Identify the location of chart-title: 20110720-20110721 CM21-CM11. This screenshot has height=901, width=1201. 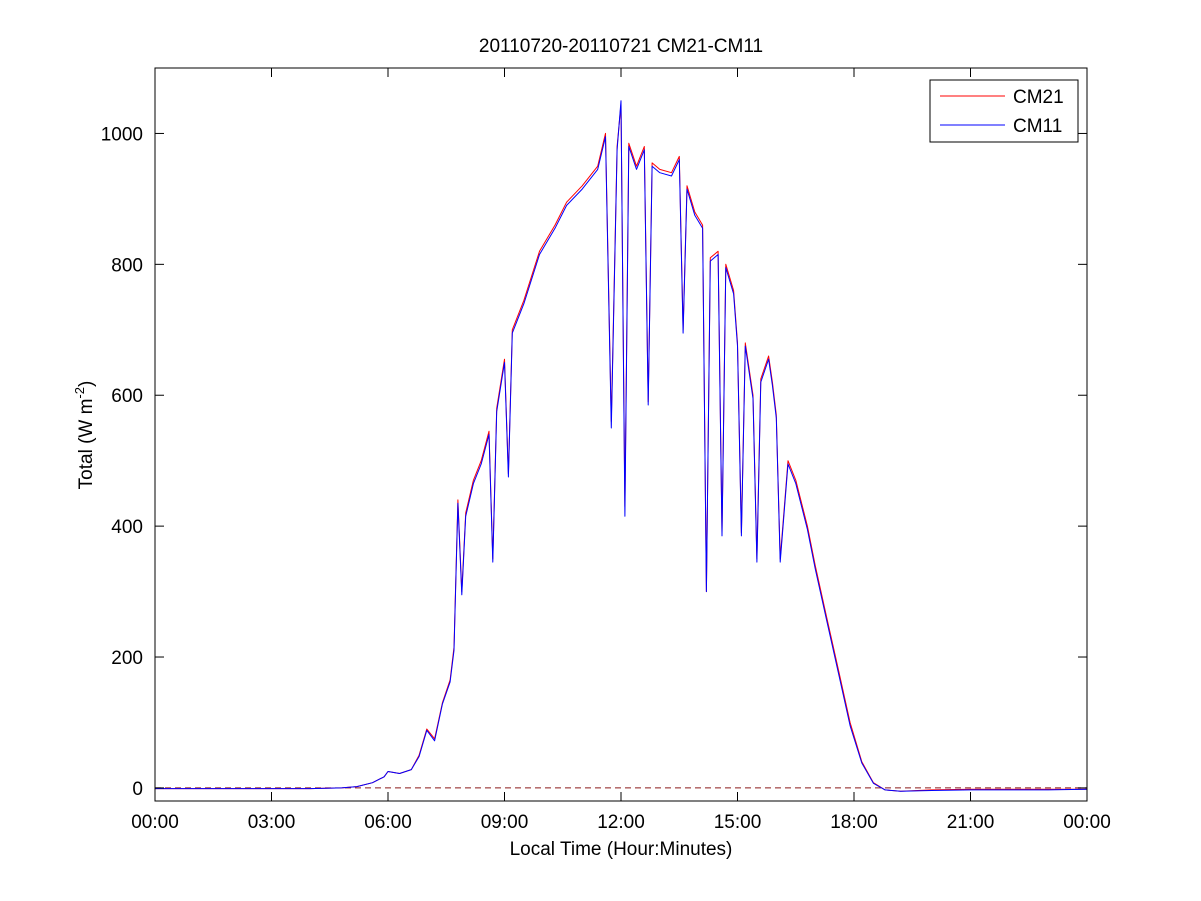
(621, 46).